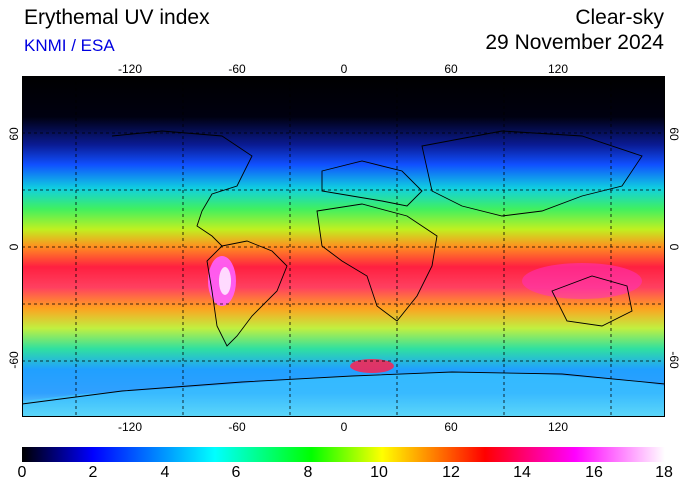  Describe the element at coordinates (165, 472) in the screenshot. I see `colorbar-label: 4` at that location.